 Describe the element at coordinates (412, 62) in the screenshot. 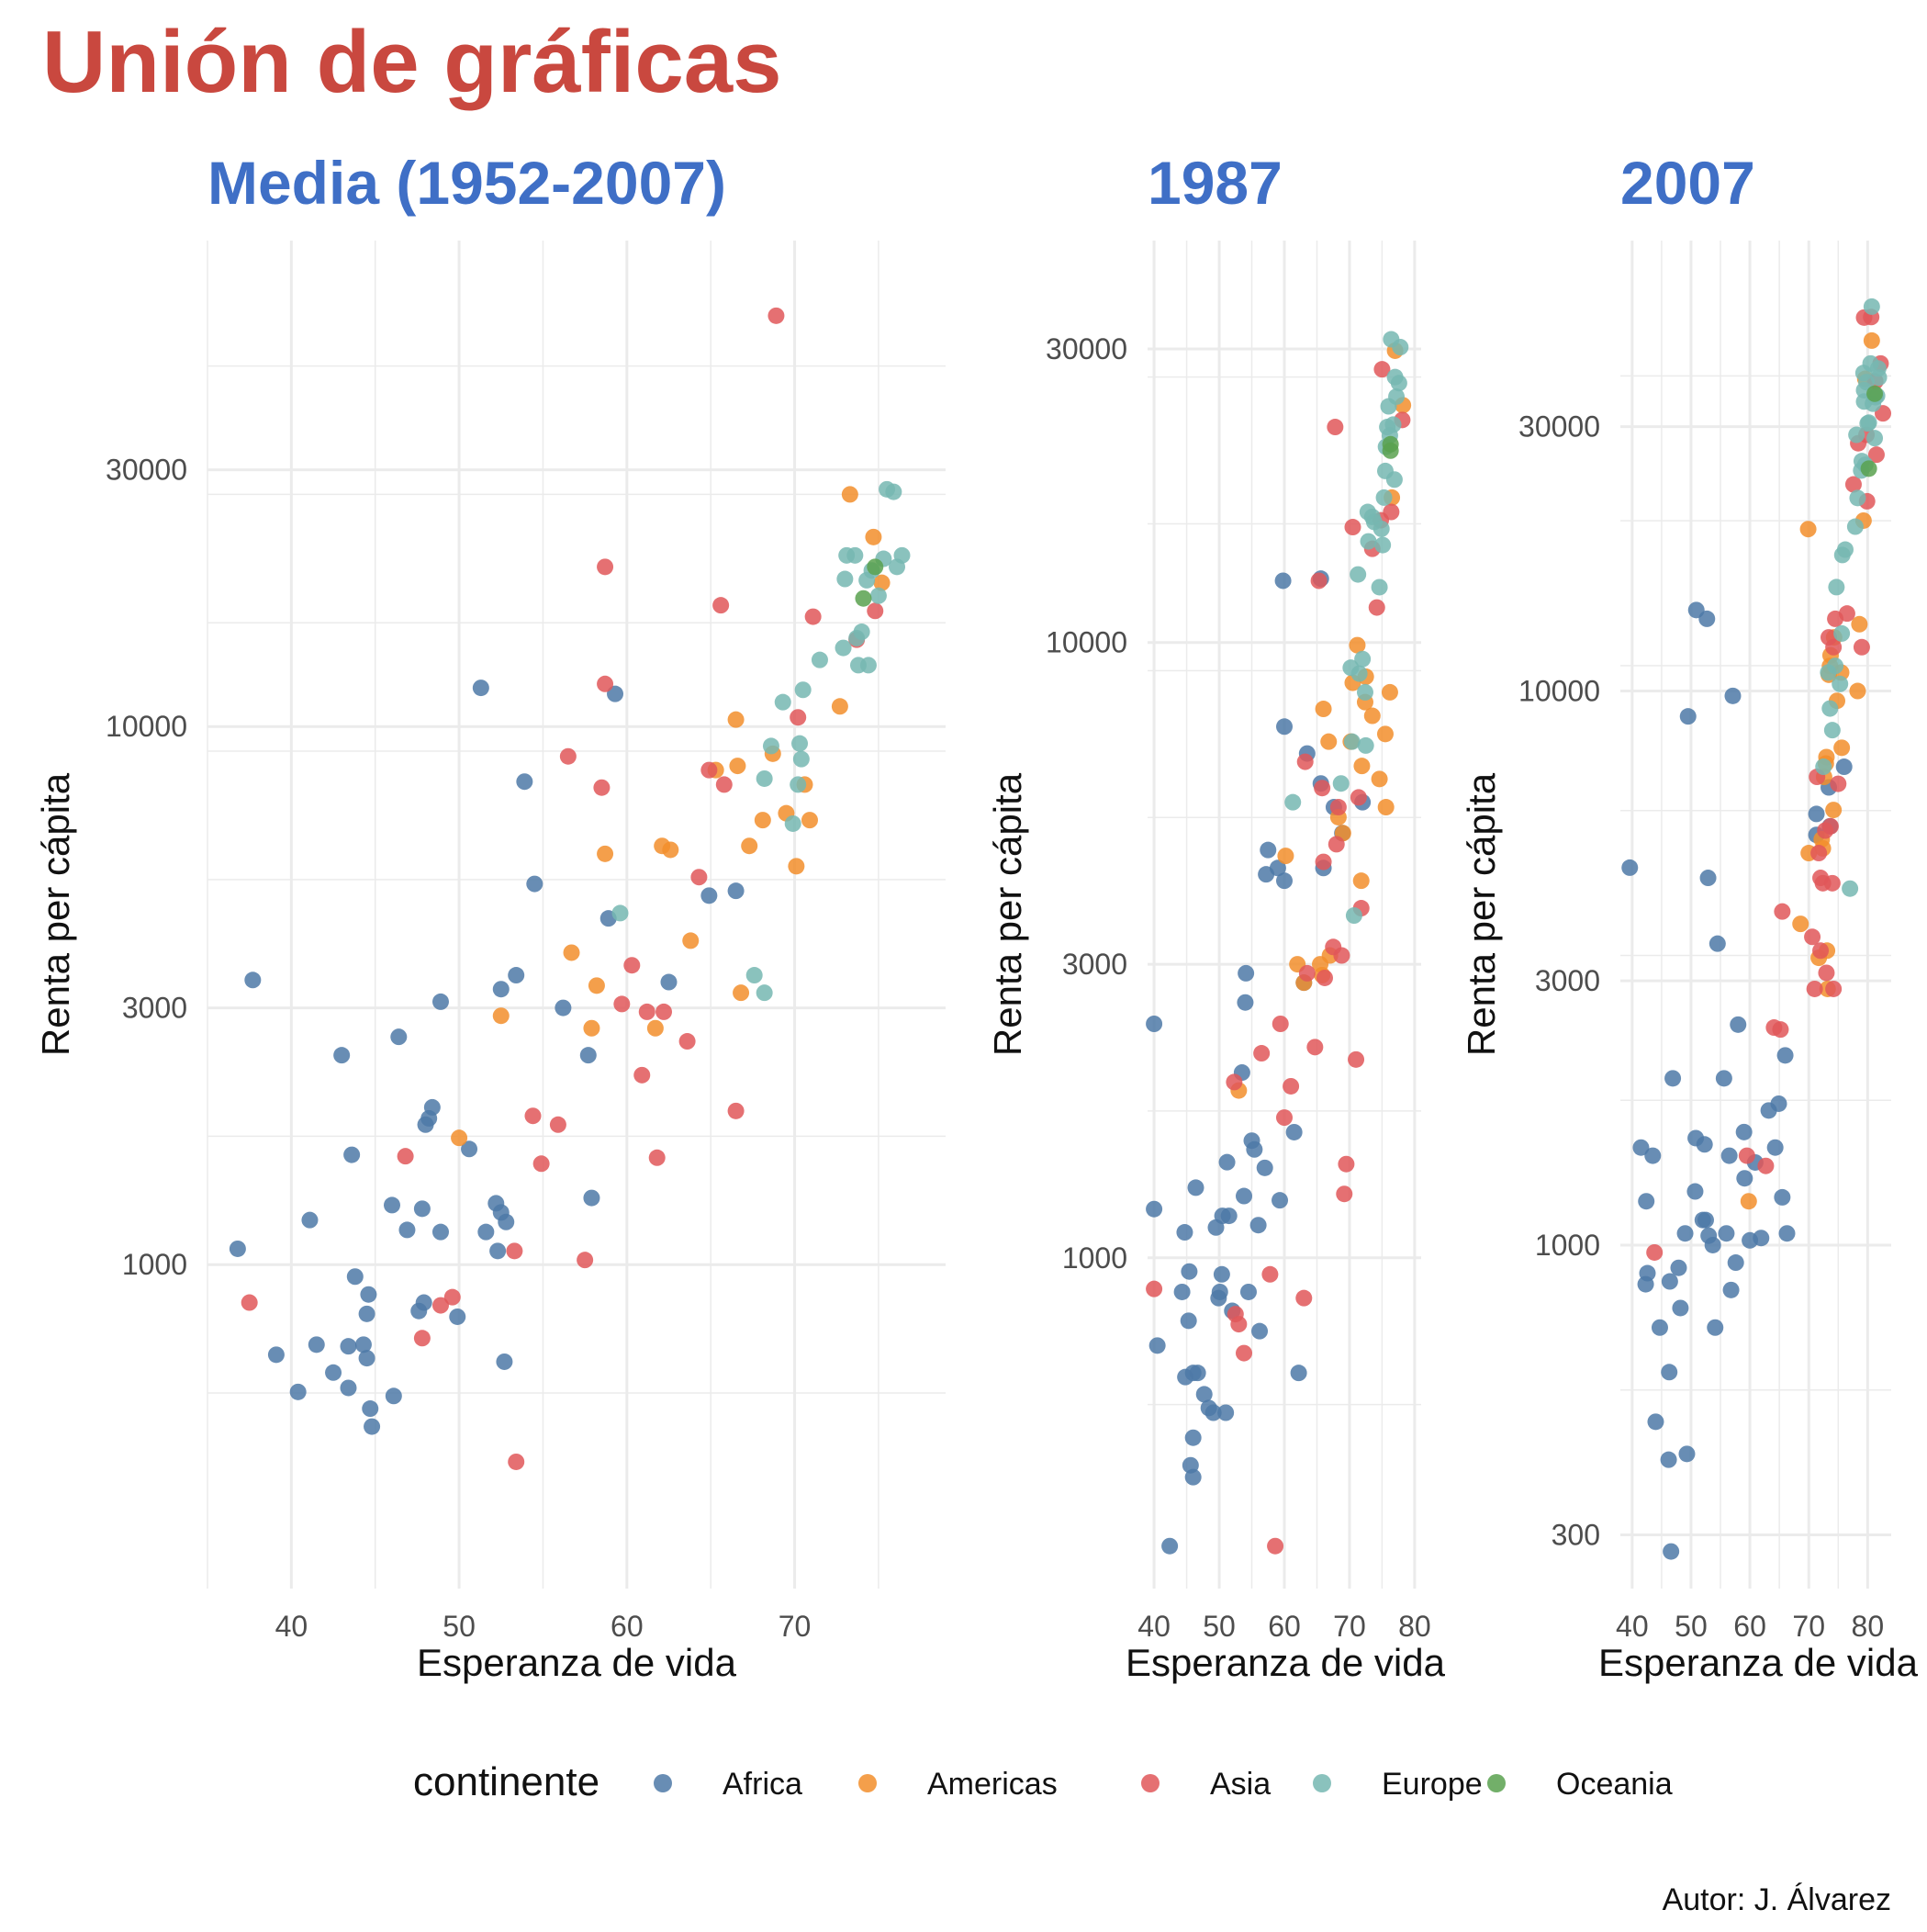

I see `figure-title: Unión de gráficas` at that location.